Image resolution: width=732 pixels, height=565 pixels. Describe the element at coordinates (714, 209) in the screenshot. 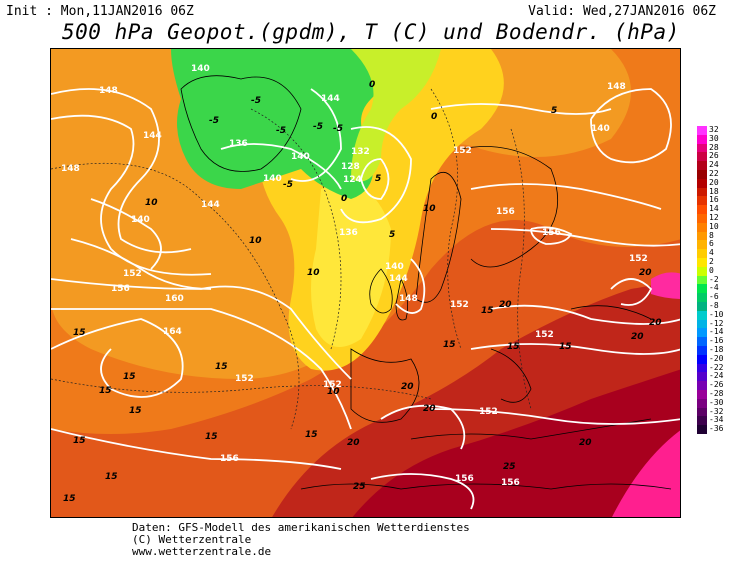

I see `legend-tick-label: 14` at that location.